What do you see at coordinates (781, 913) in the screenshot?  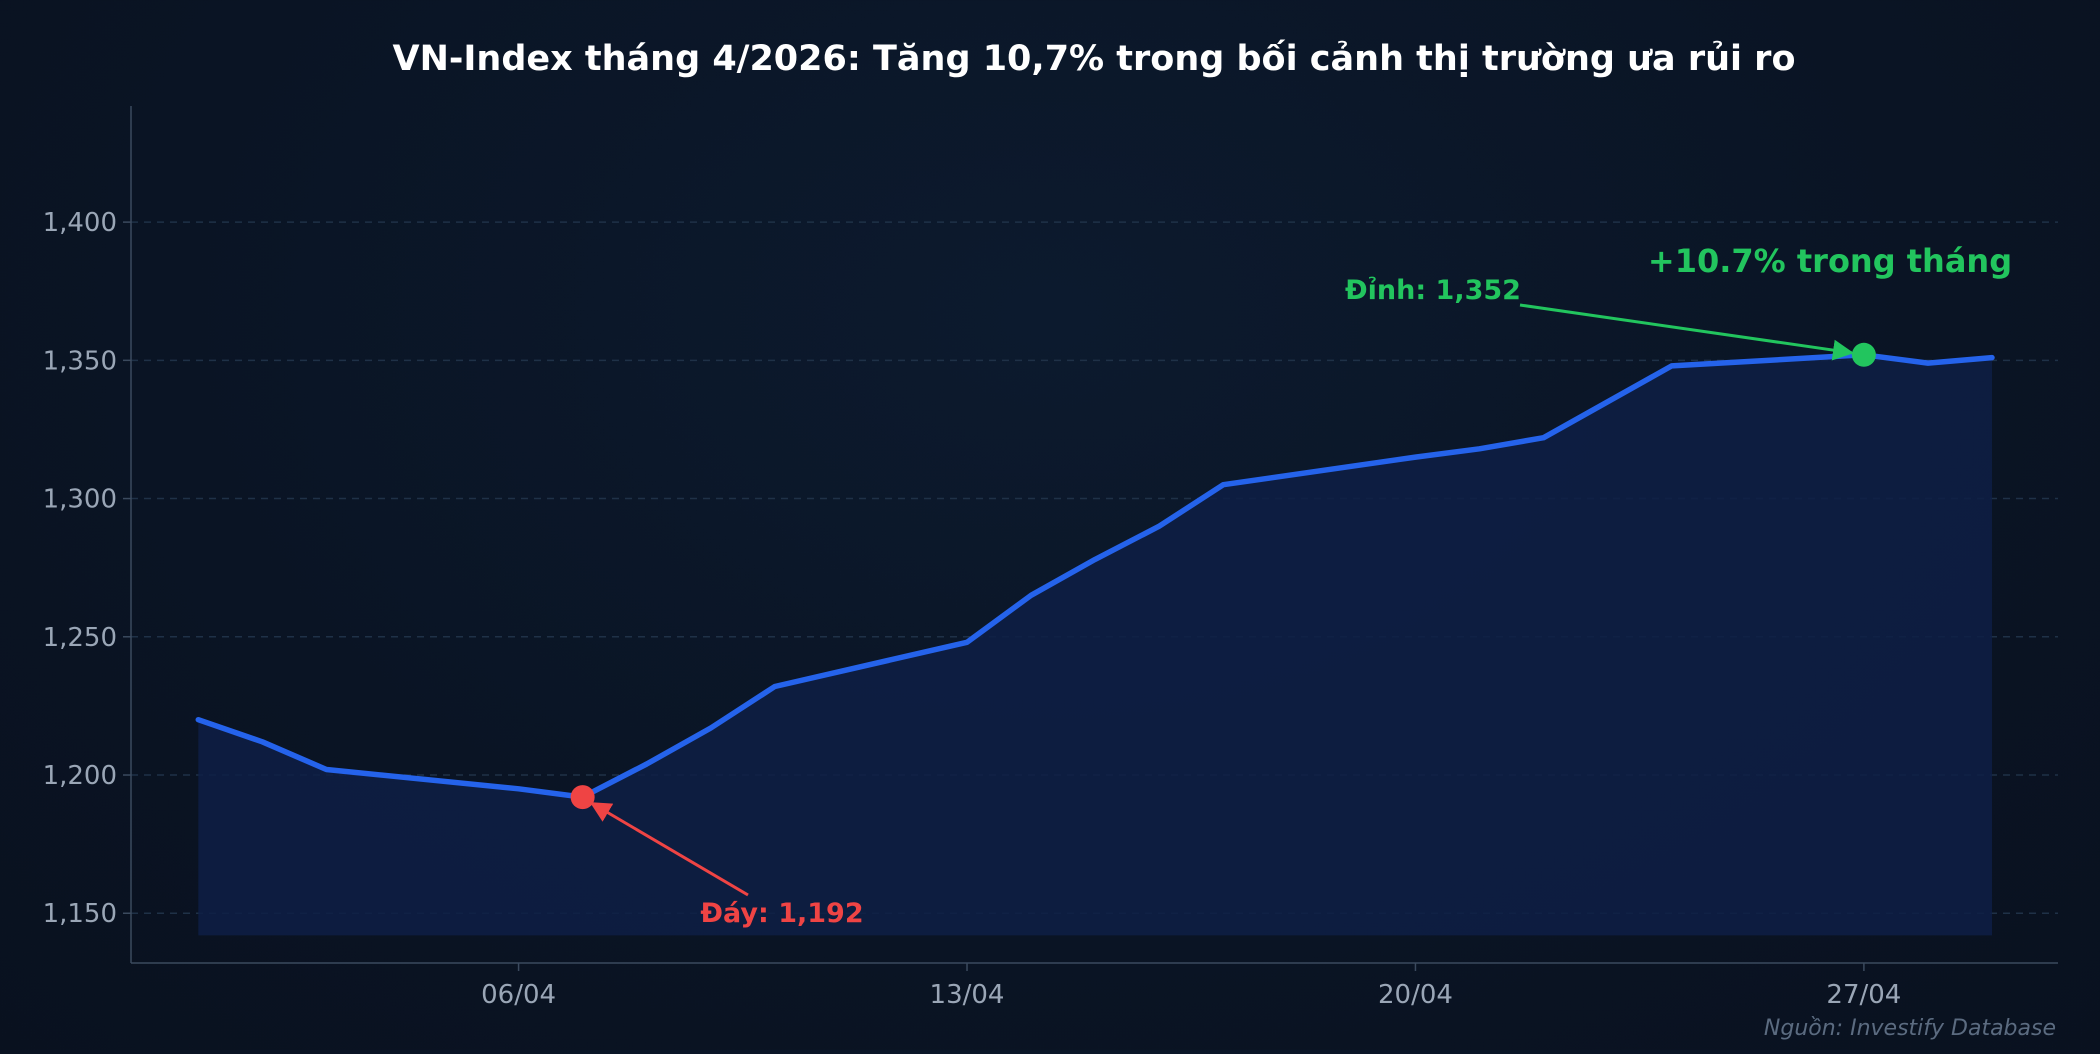 I see `min-label: Đáy: 1,192` at bounding box center [781, 913].